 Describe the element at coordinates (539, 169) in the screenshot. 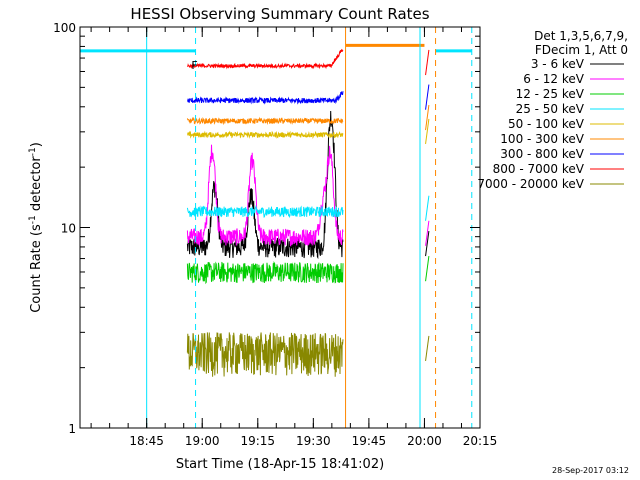

I see `legend-label-7: 800 - 7000 keV` at that location.